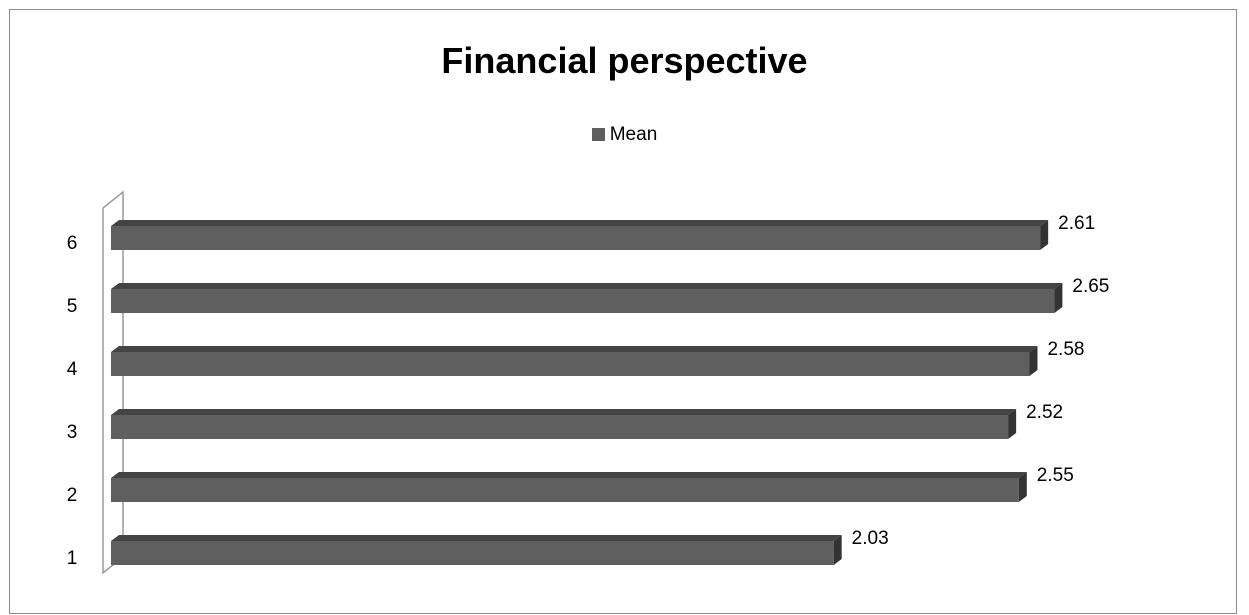 The image size is (1249, 615). Describe the element at coordinates (72, 306) in the screenshot. I see `category-tick-label: 5` at that location.